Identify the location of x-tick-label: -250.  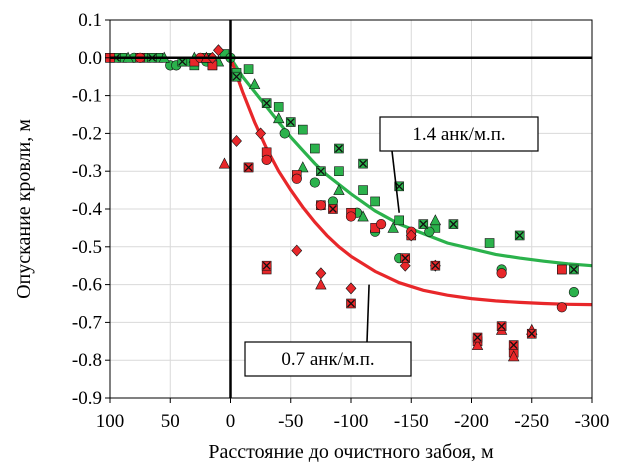
(531, 421).